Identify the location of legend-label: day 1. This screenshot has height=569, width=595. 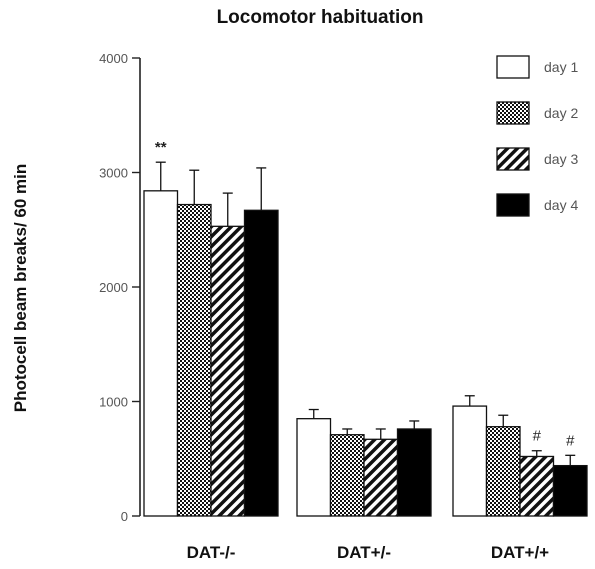
(561, 67).